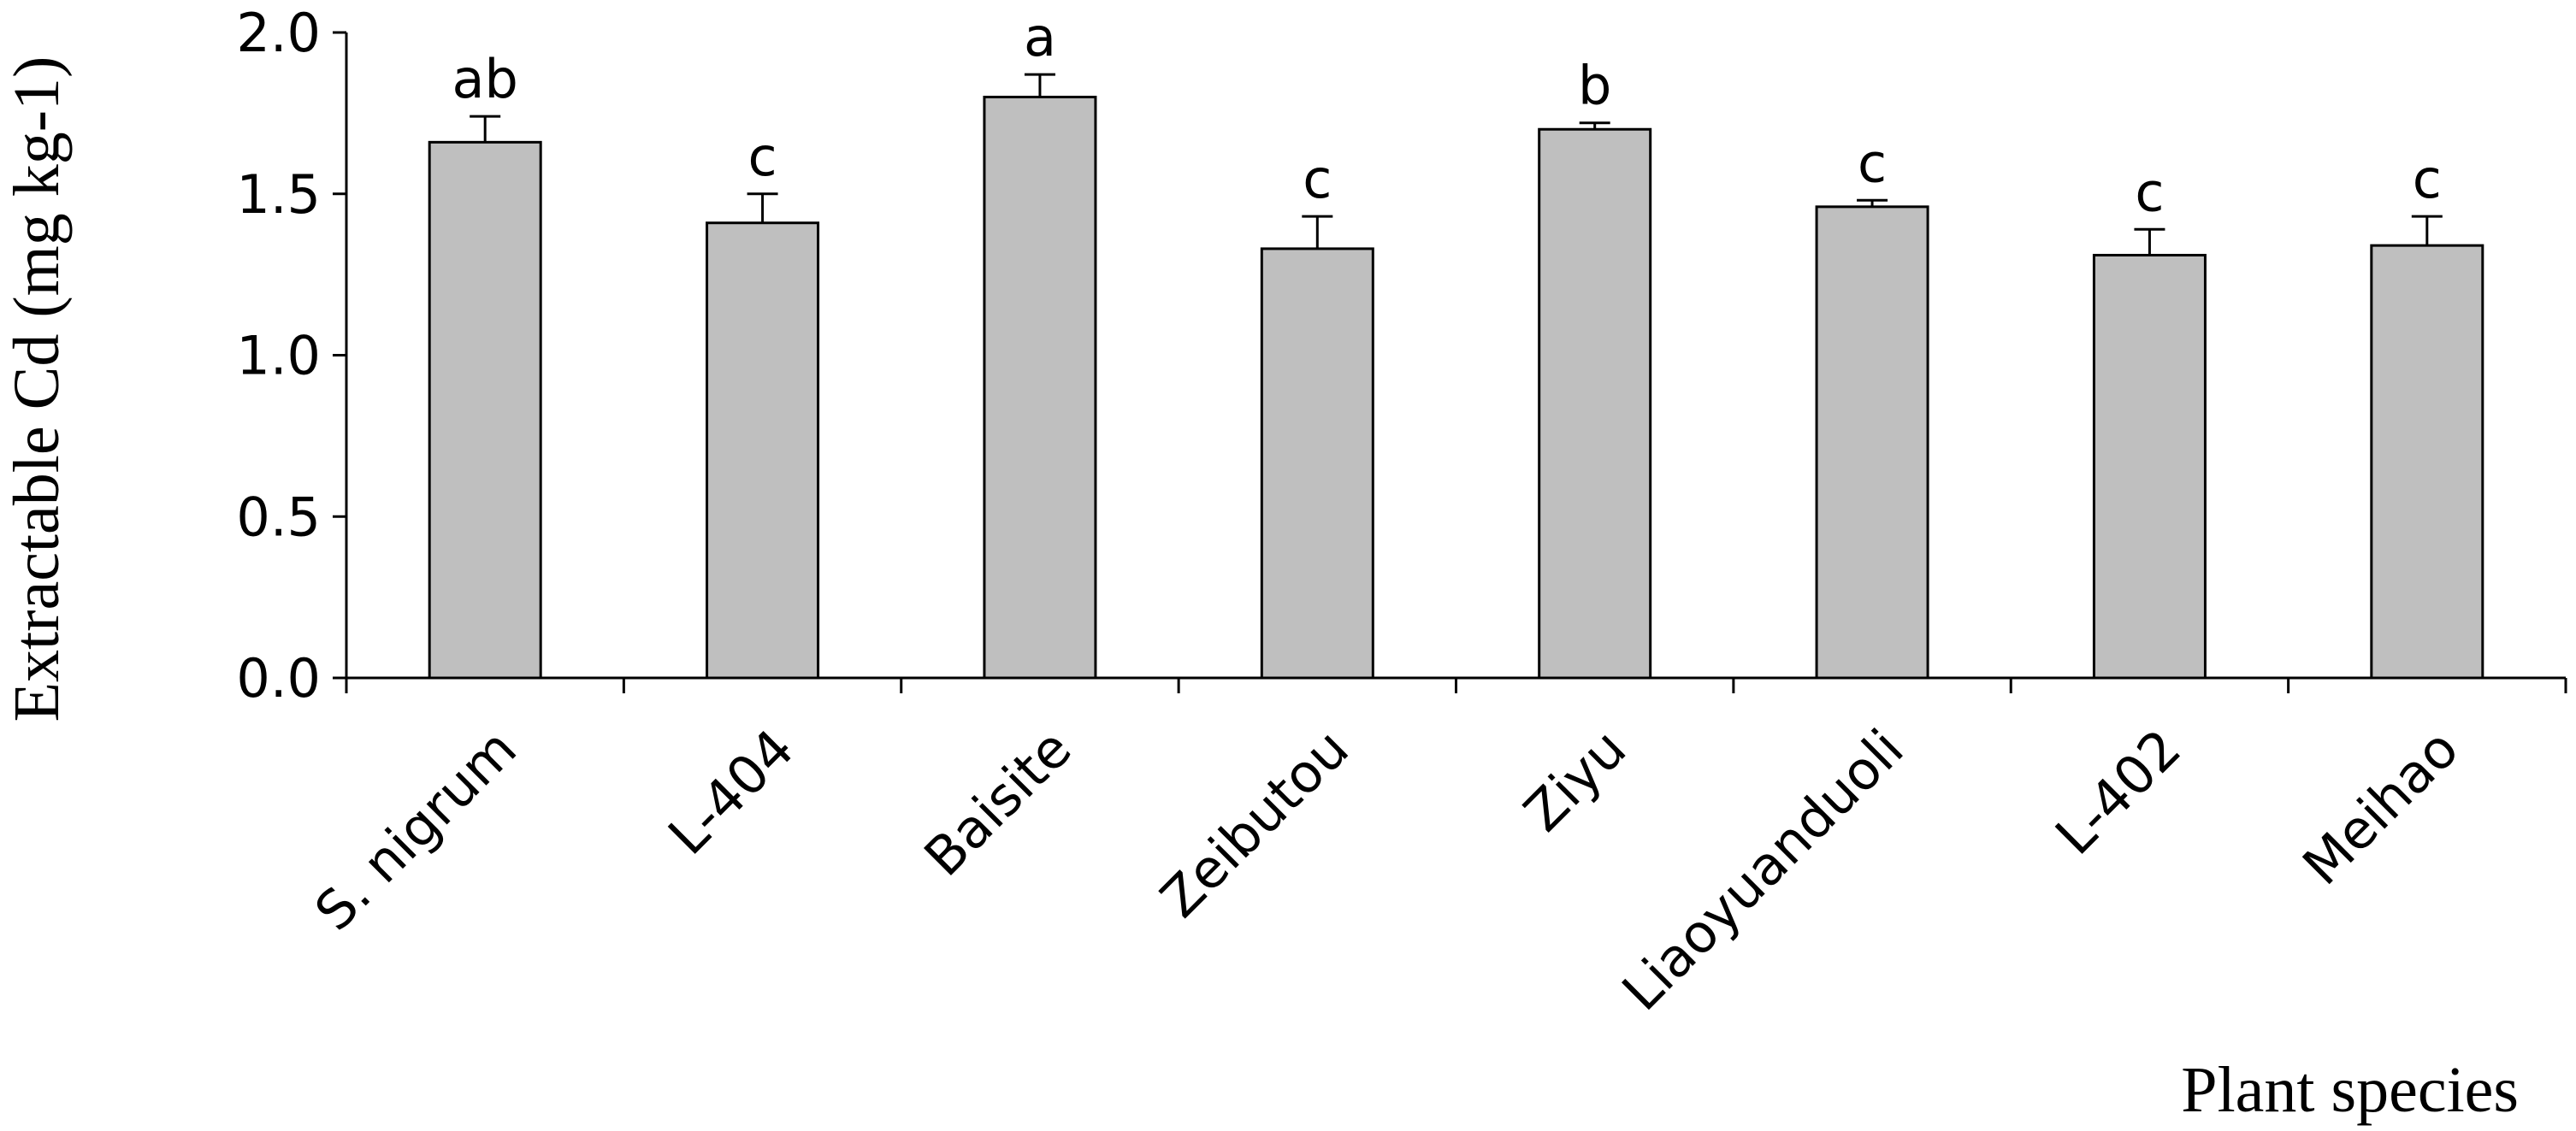 The height and width of the screenshot is (1131, 2576). What do you see at coordinates (37, 389) in the screenshot?
I see `y-axis-title: Extractable Cd (mg kg-1)` at bounding box center [37, 389].